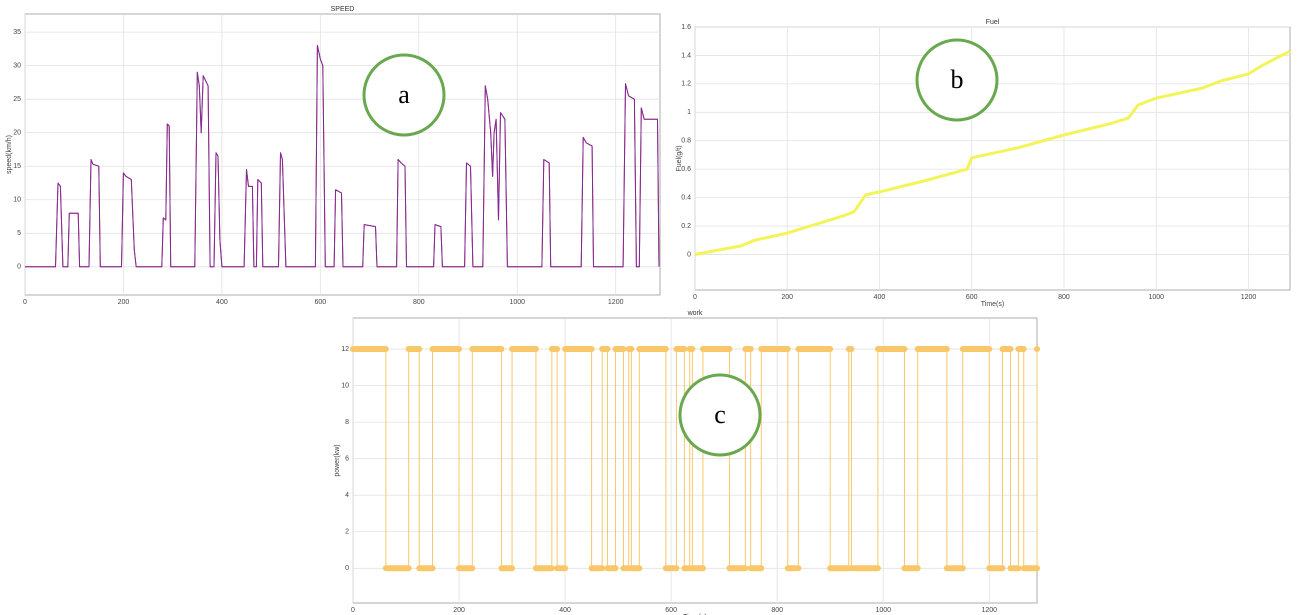  Describe the element at coordinates (17, 133) in the screenshot. I see `y-tick-label: 20` at that location.